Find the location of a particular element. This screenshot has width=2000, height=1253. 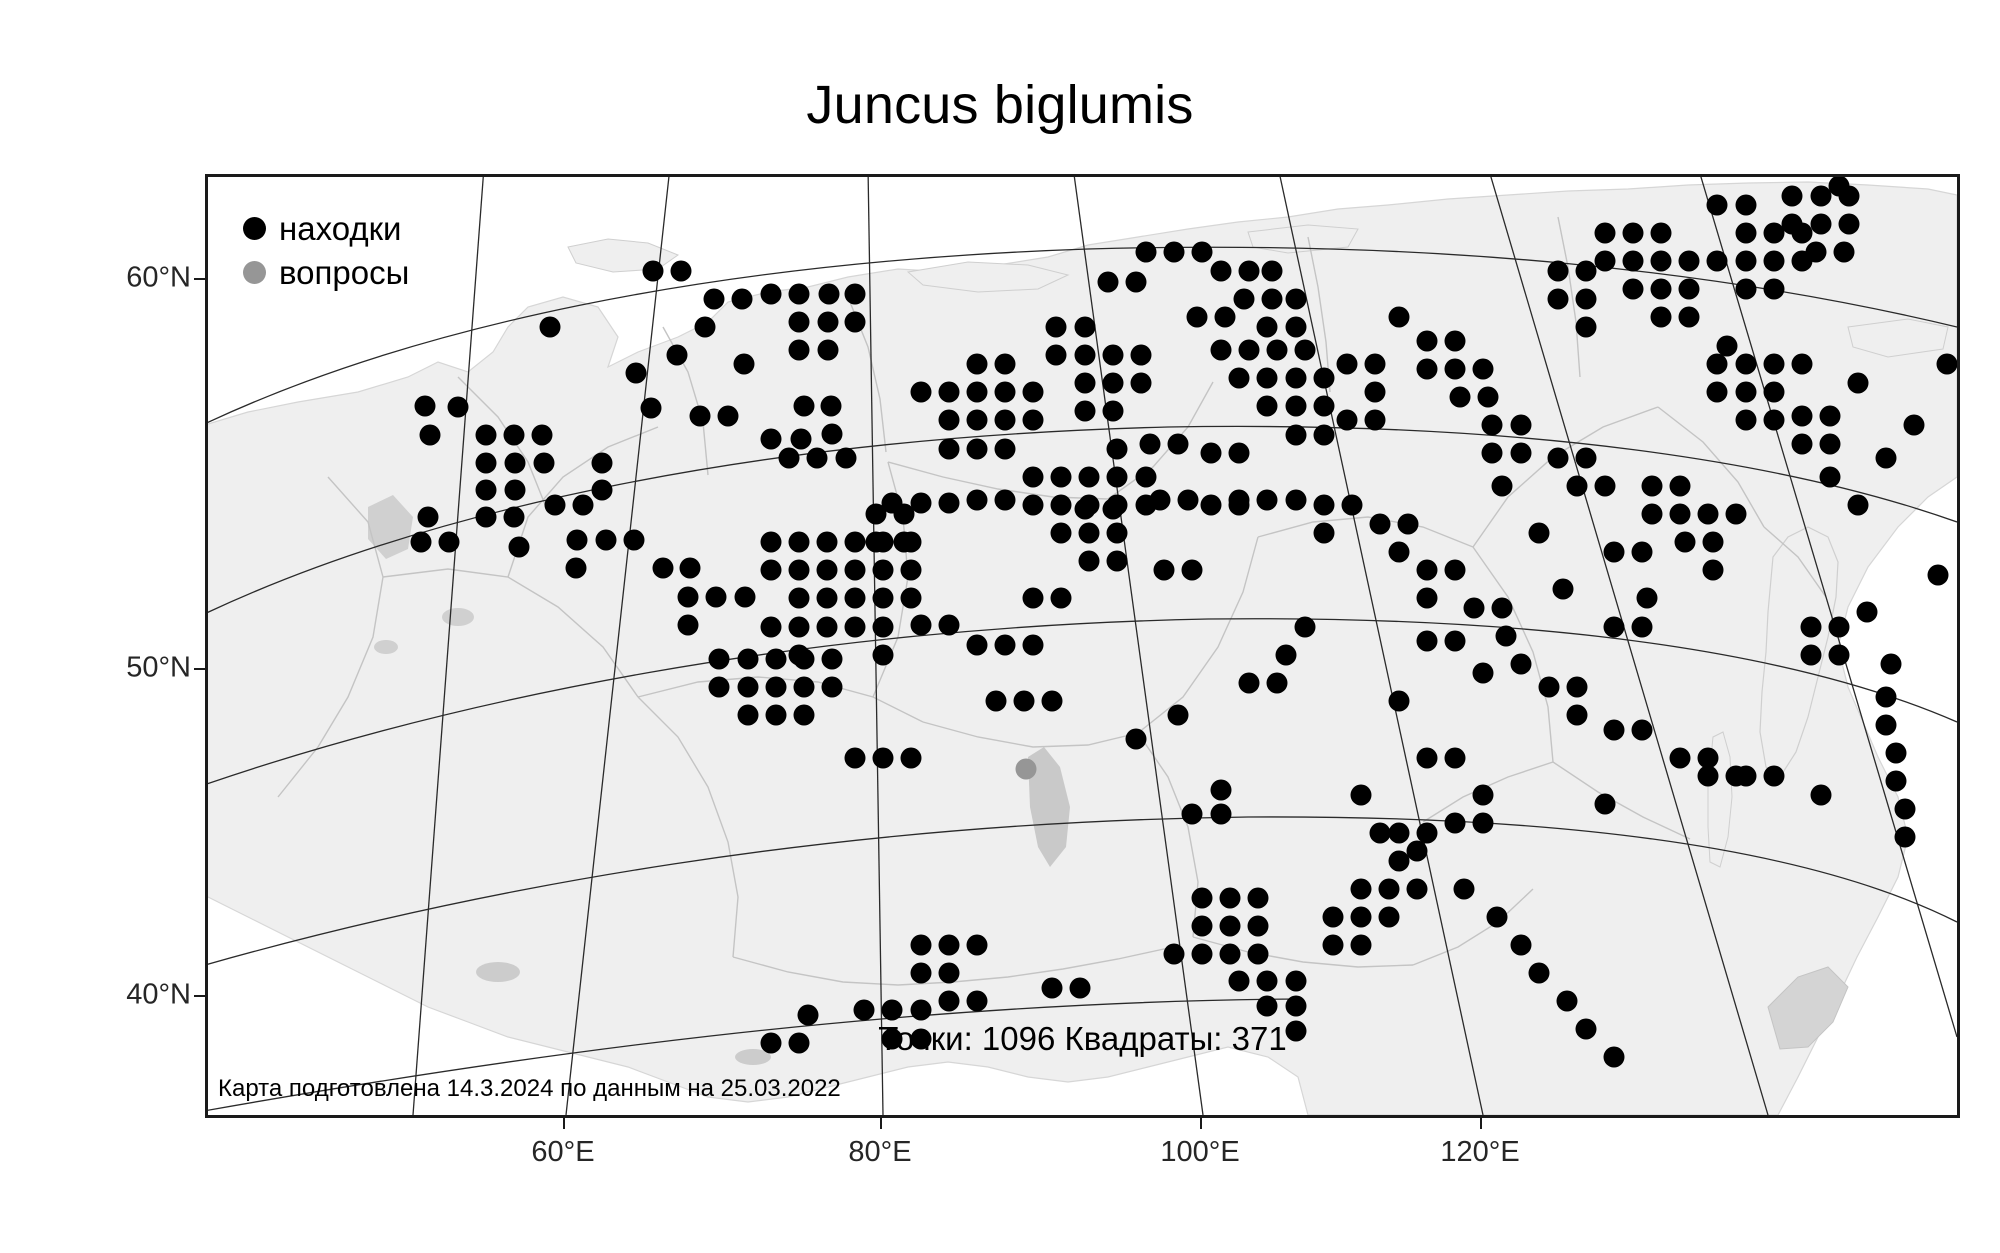

question-dot is located at coordinates (1026, 769).